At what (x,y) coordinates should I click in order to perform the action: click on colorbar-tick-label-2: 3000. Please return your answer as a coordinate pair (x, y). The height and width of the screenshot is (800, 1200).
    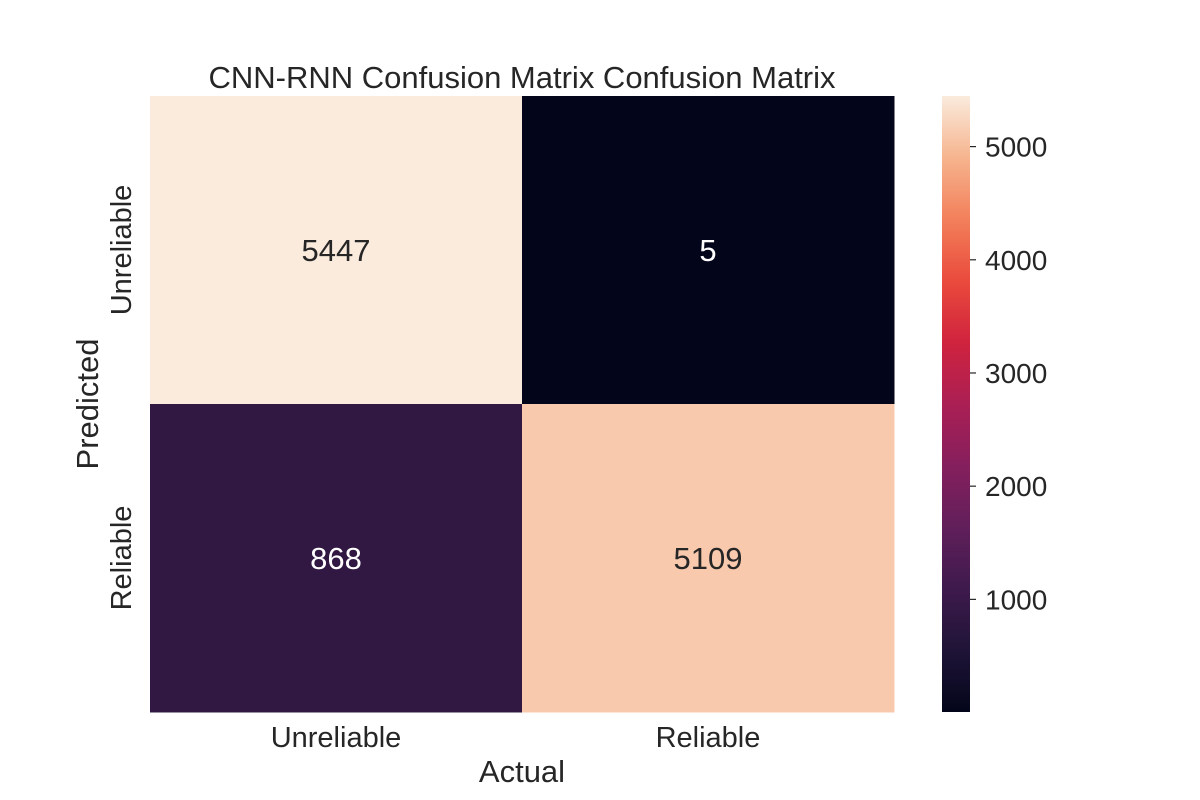
    Looking at the image, I should click on (1016, 373).